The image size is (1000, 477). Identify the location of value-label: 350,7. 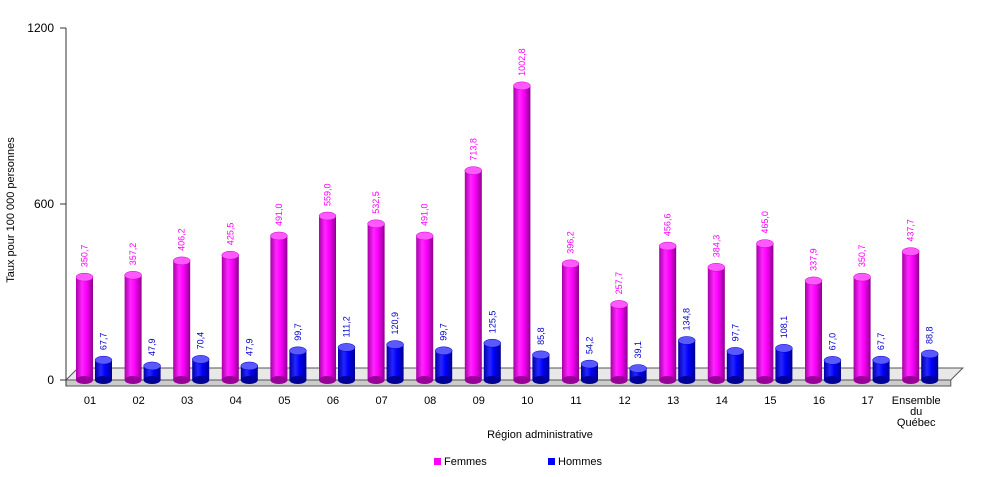
(862, 256).